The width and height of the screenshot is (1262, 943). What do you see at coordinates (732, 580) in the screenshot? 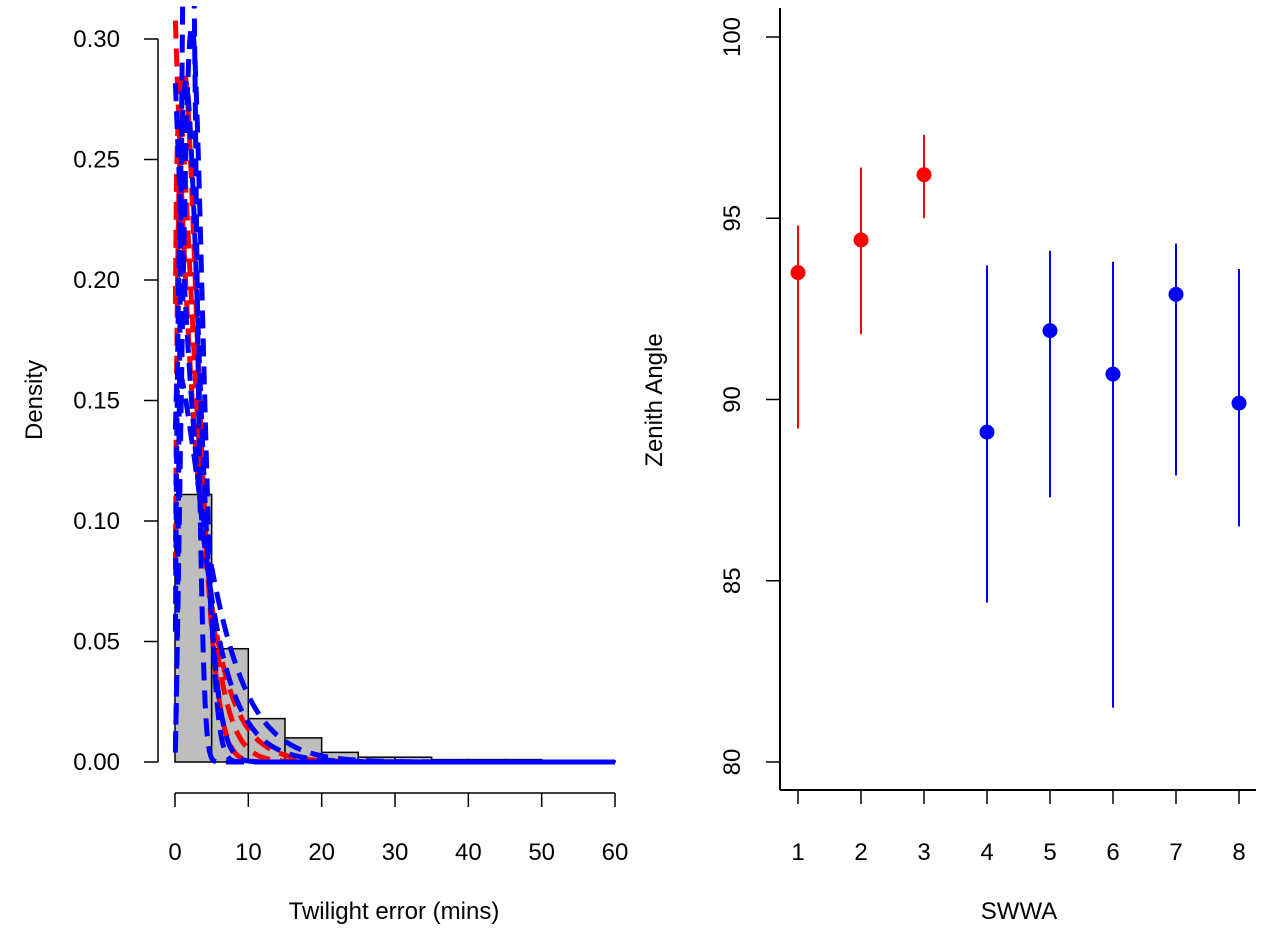
I see `y-tick-label: 85` at bounding box center [732, 580].